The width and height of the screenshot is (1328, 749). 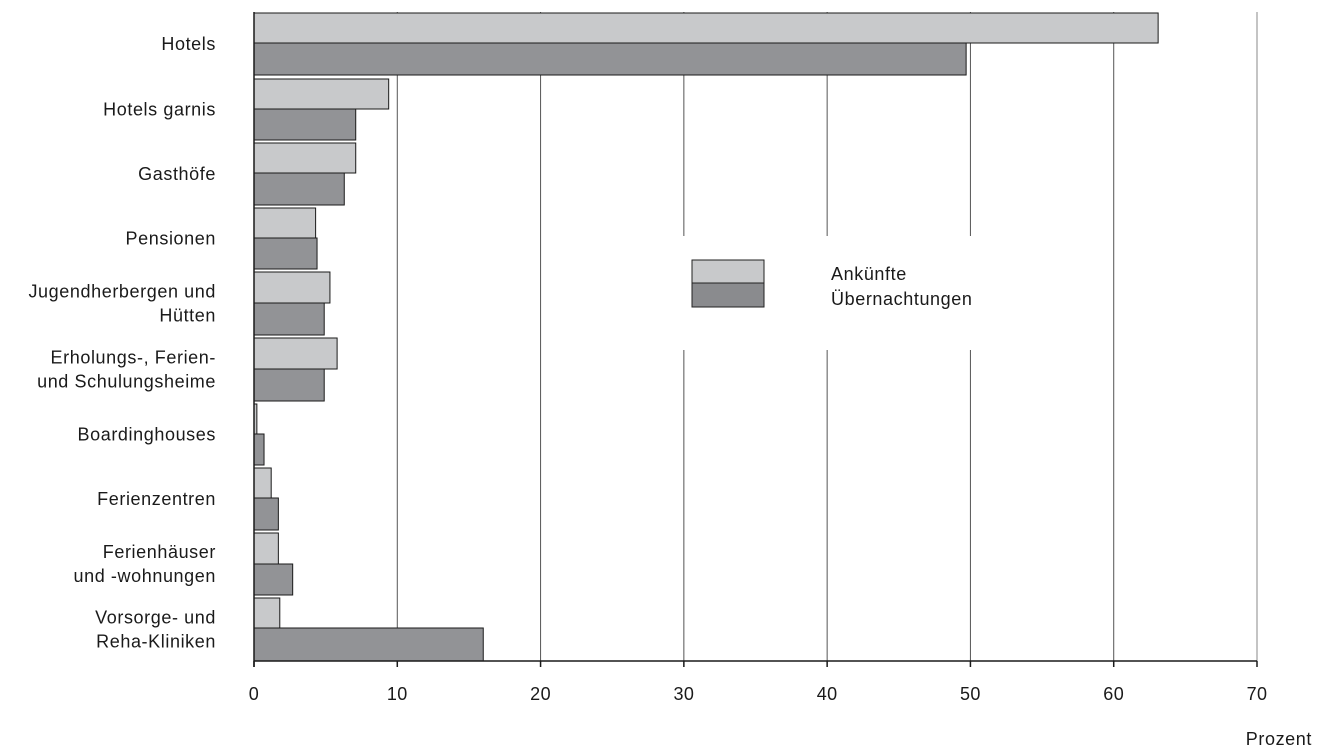 What do you see at coordinates (159, 110) in the screenshot?
I see `category-label: Hotels garnis` at bounding box center [159, 110].